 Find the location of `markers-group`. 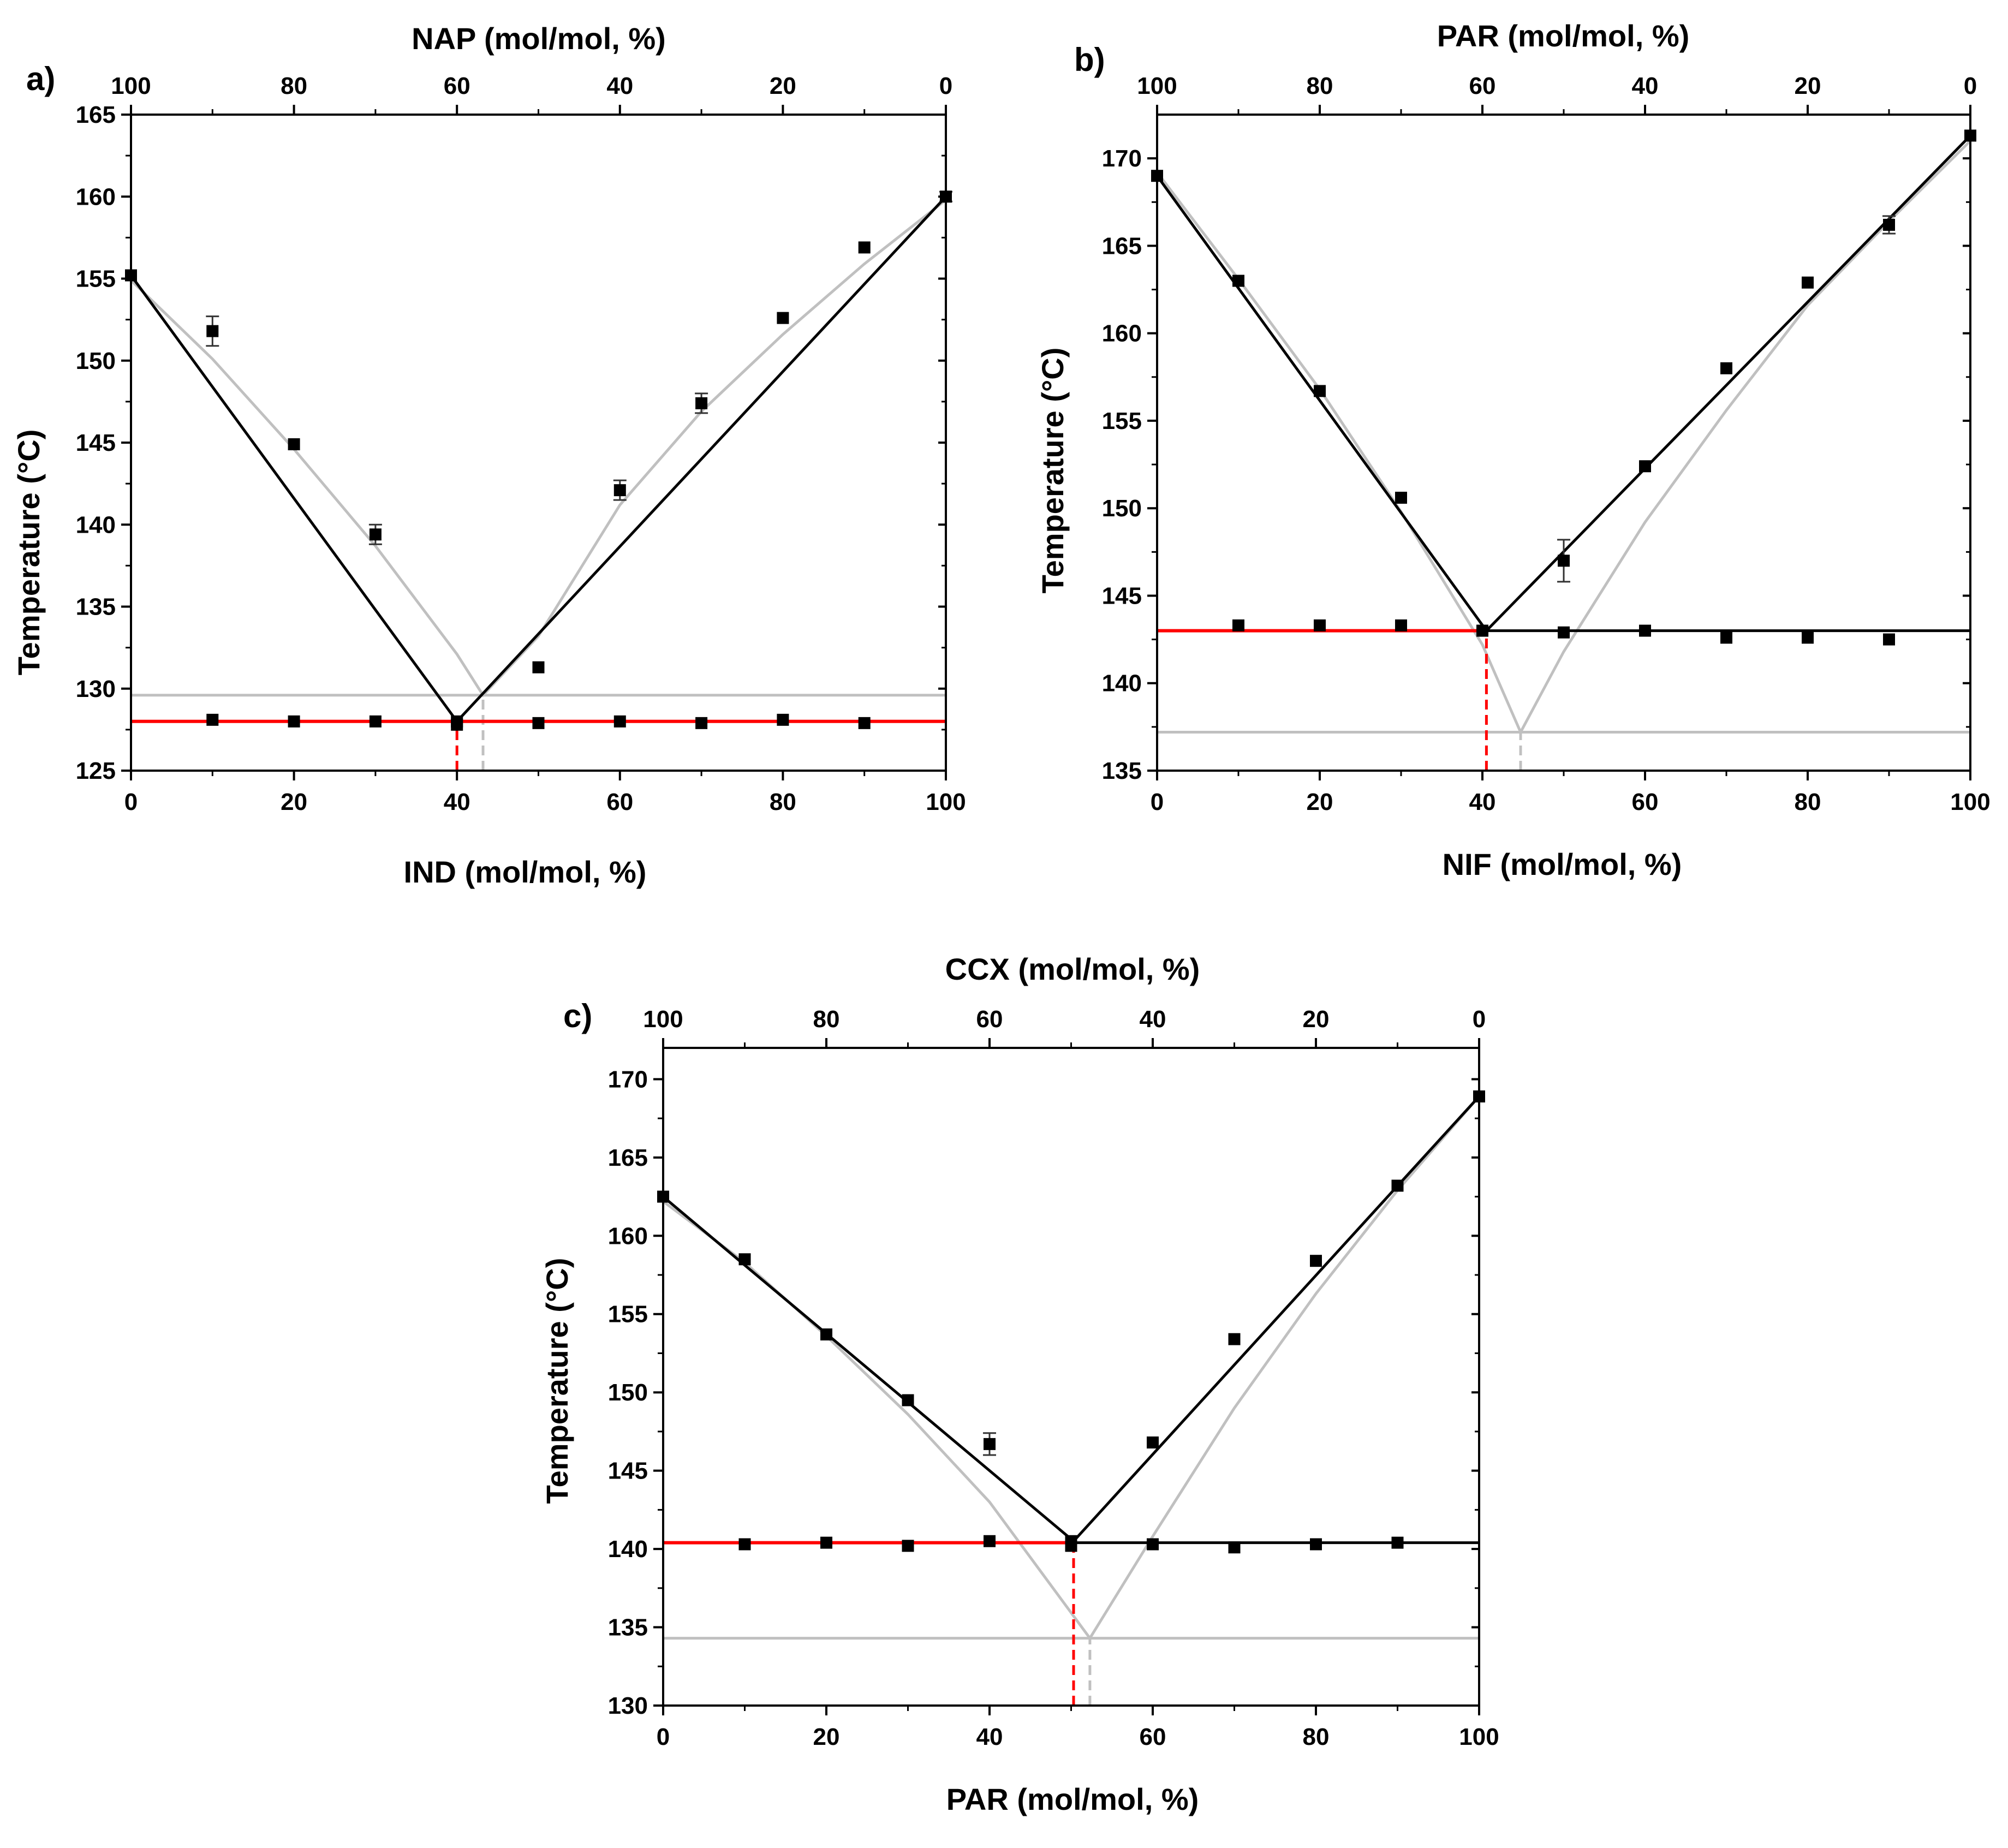

markers-group is located at coordinates (1563, 387).